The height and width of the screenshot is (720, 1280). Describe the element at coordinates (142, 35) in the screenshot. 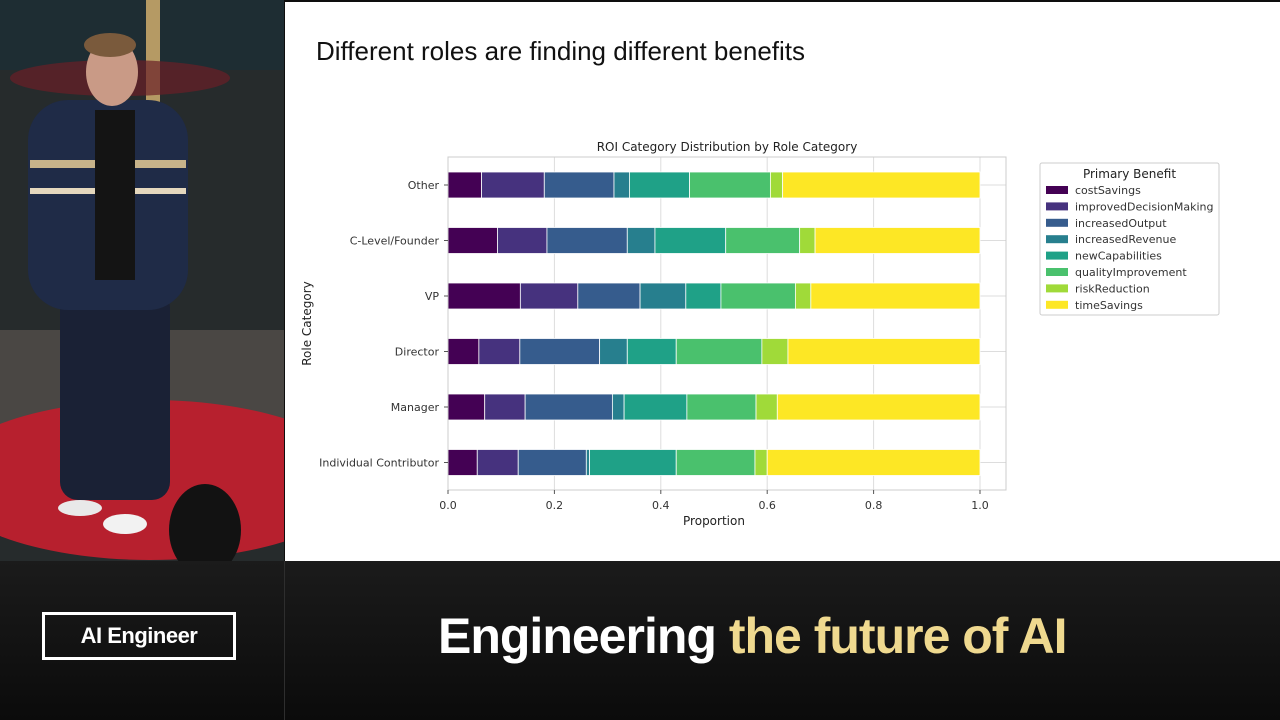

I see `window-backdrop` at that location.